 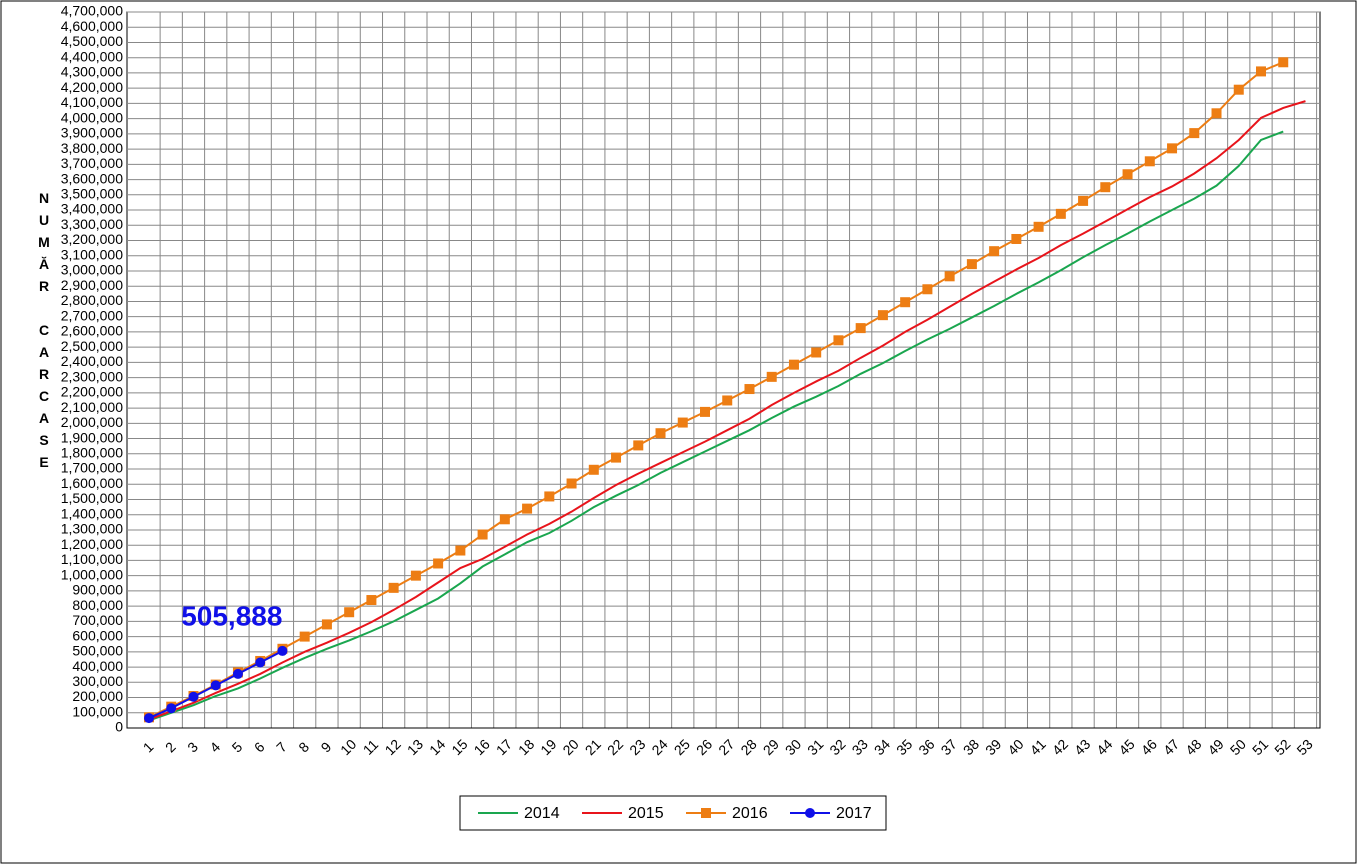 What do you see at coordinates (92, 209) in the screenshot?
I see `y-tick-label: 3,400,000` at bounding box center [92, 209].